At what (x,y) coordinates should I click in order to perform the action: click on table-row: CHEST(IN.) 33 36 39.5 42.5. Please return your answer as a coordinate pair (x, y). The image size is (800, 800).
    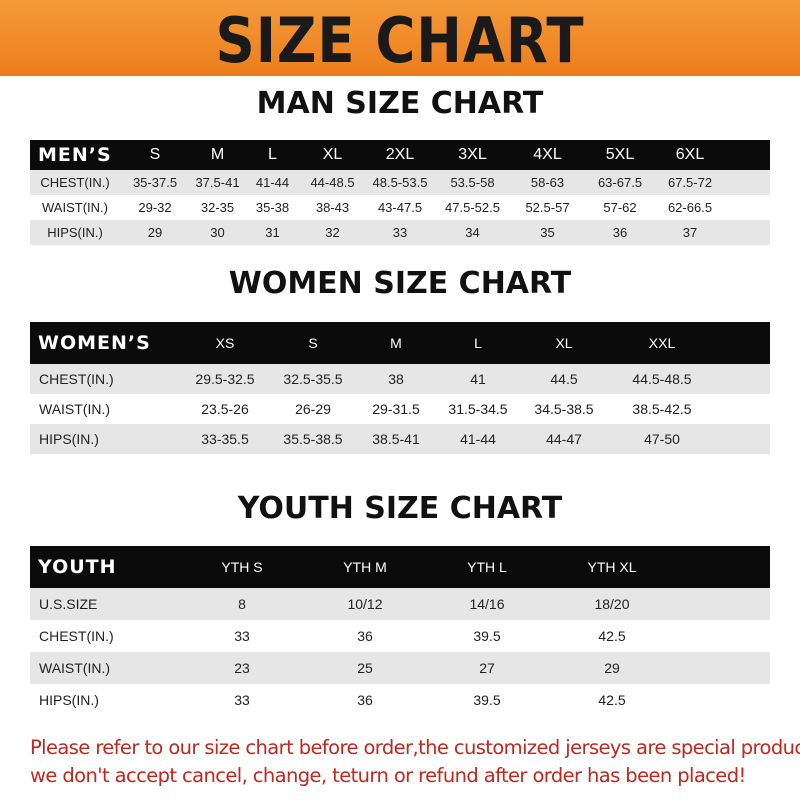
    Looking at the image, I should click on (400, 636).